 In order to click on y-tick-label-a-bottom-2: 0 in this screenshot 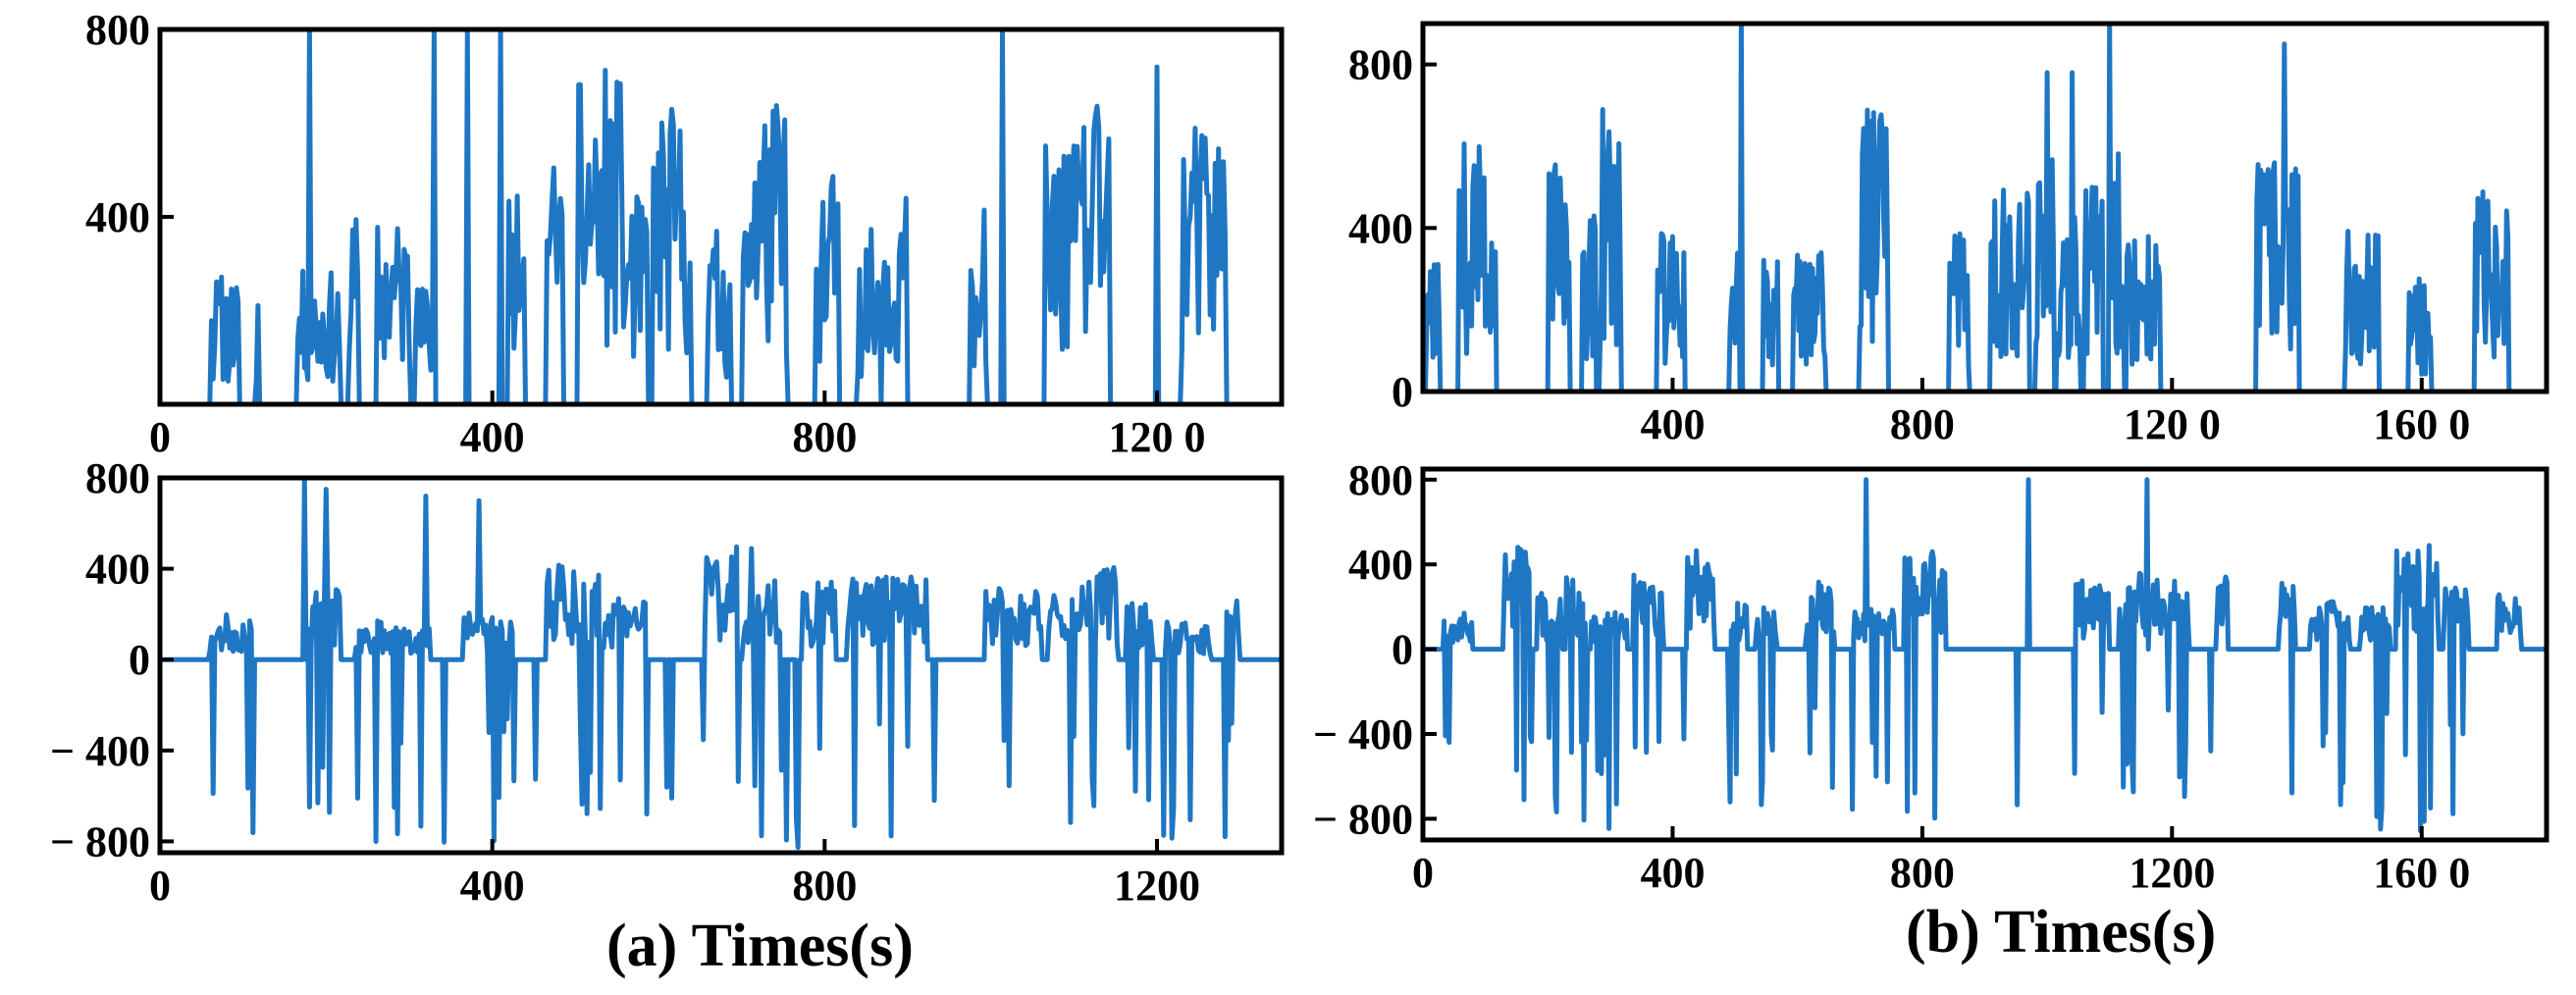, I will do `click(139, 660)`.